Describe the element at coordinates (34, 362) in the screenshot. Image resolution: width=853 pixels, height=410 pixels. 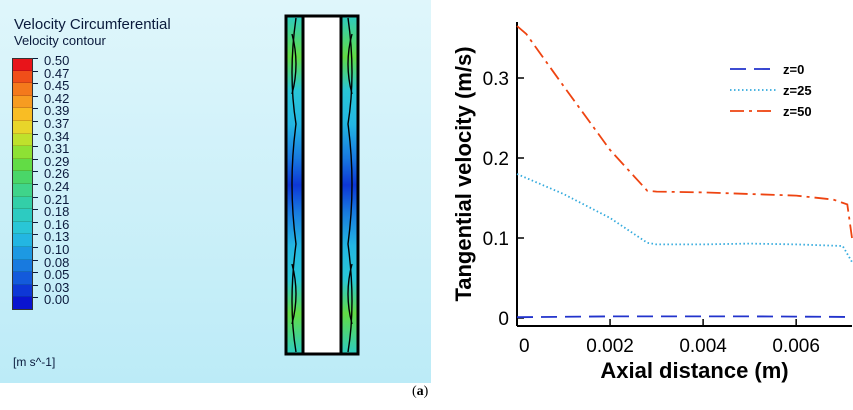
I see `colorbar-unit: [m s^-1]` at that location.